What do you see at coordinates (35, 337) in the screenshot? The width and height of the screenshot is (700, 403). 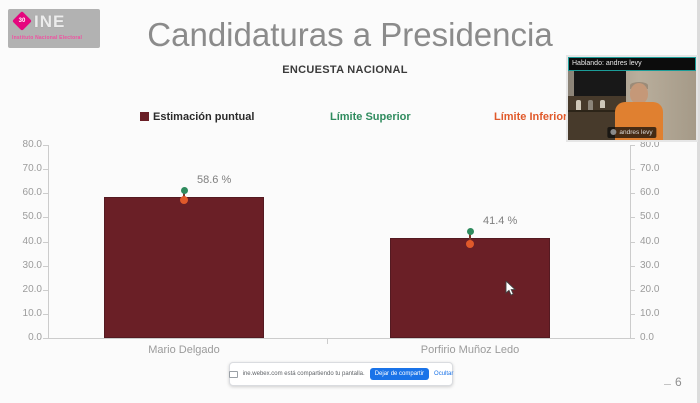 I see `y-tick-label-left: 0.0` at bounding box center [35, 337].